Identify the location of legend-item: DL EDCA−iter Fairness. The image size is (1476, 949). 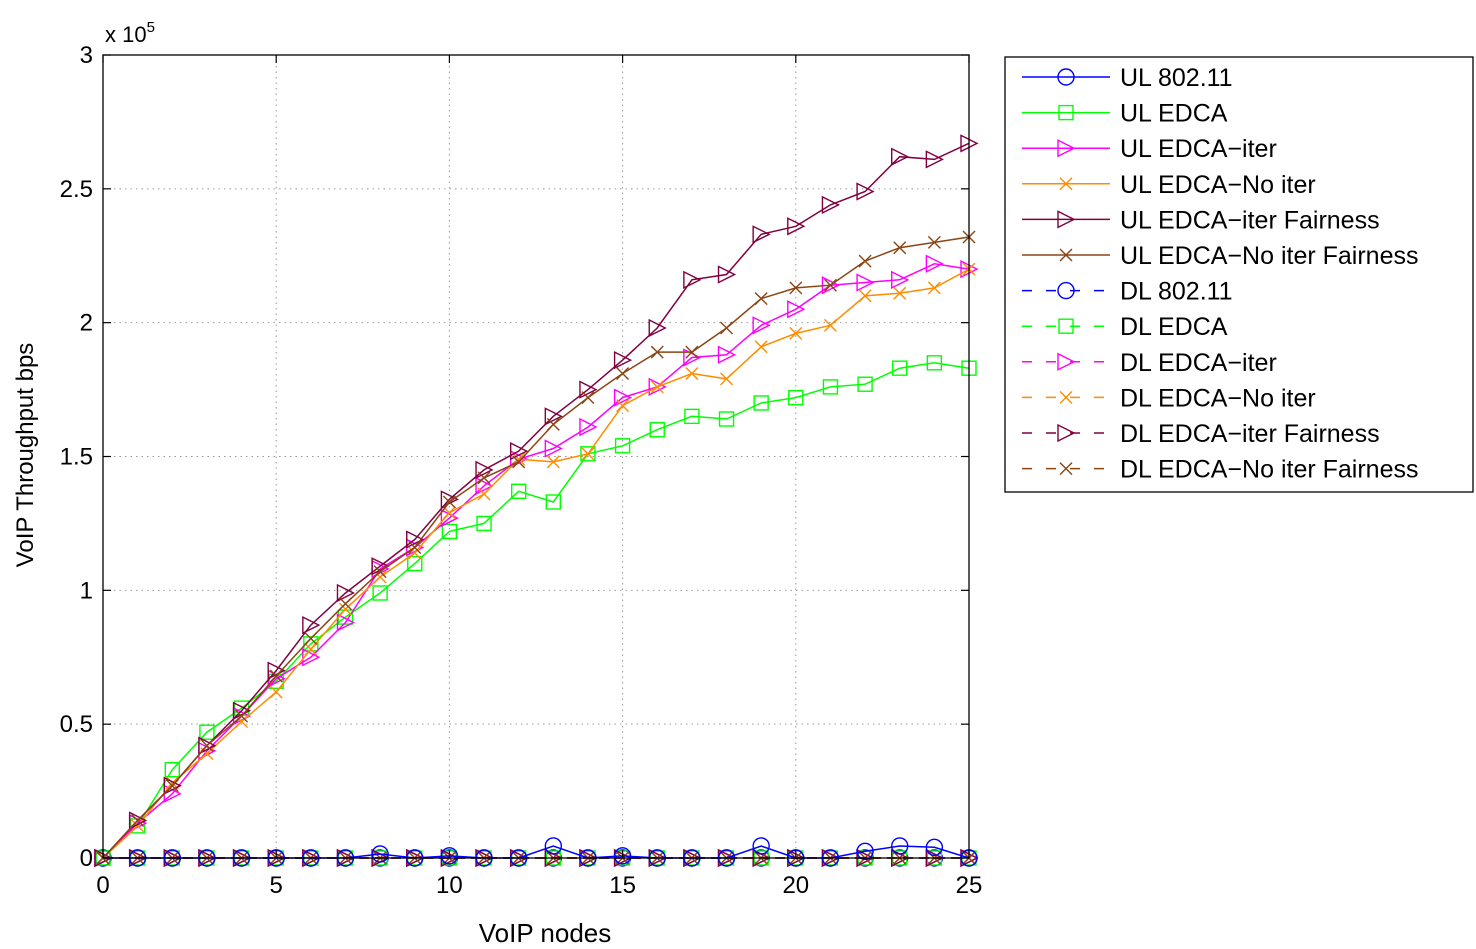
(1201, 434).